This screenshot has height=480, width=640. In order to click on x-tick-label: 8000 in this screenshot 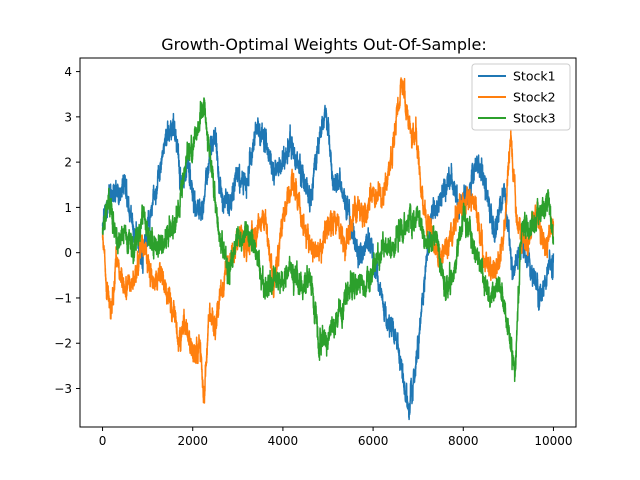, I will do `click(463, 441)`.